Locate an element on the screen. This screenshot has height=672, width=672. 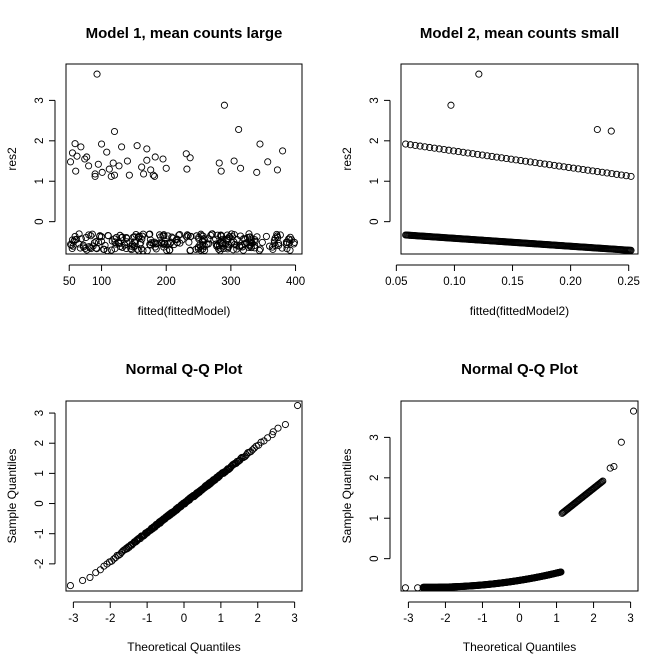
x-tick-label: 100 is located at coordinates (101, 282).